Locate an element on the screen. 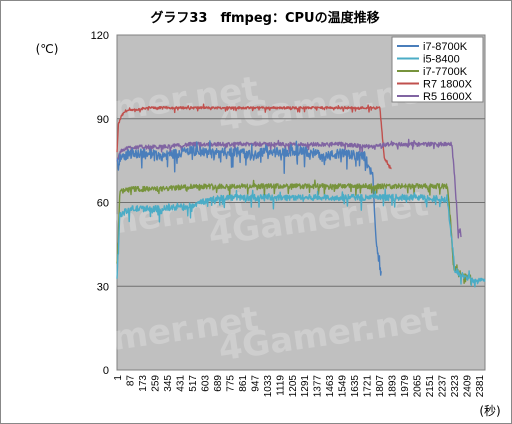  y-tick-label: 30 is located at coordinates (103, 287).